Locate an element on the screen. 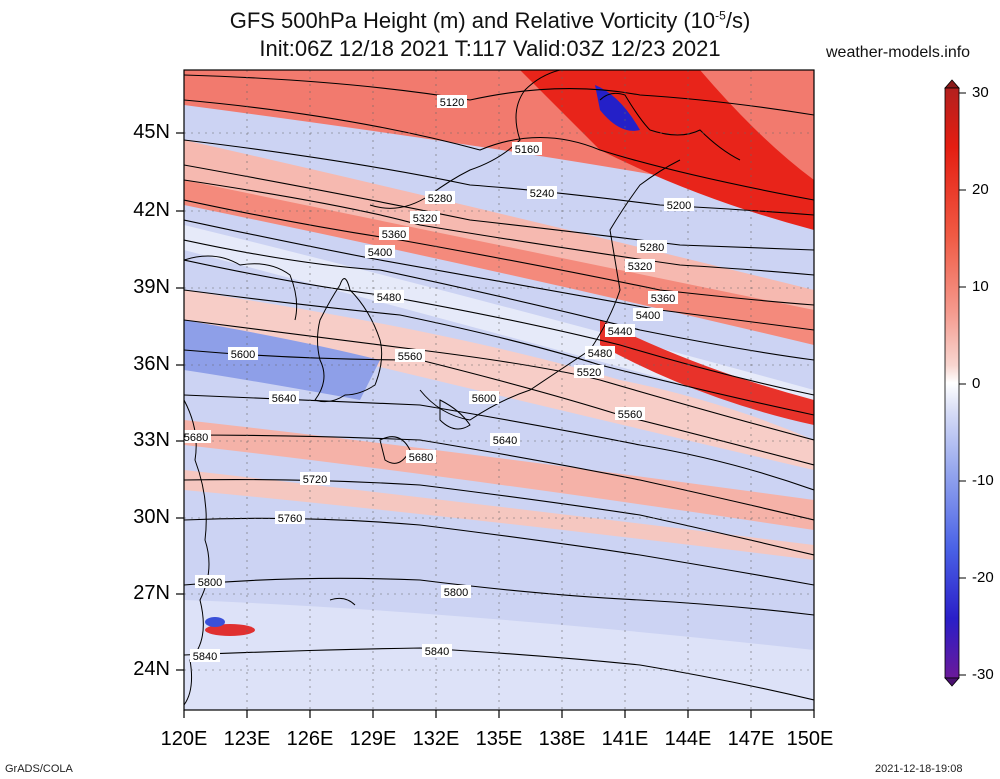 The image size is (1000, 779). footer-software: GrADS/COLA is located at coordinates (39, 769).